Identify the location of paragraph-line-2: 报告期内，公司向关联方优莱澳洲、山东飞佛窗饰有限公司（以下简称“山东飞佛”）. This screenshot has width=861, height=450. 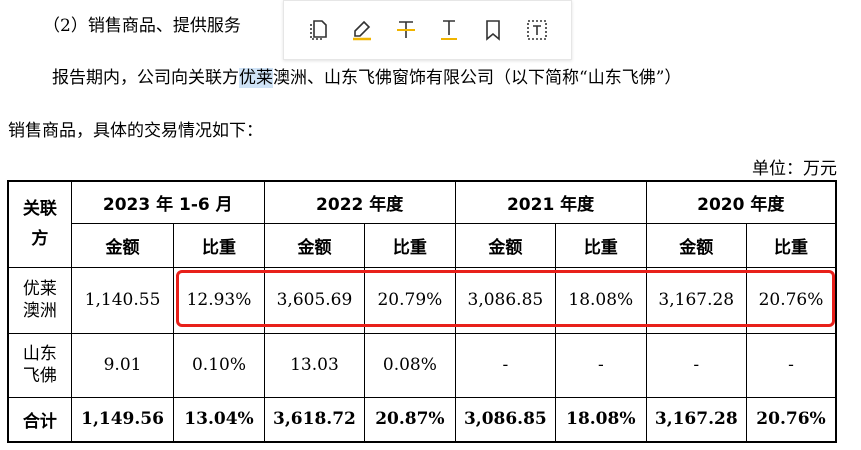
(367, 78).